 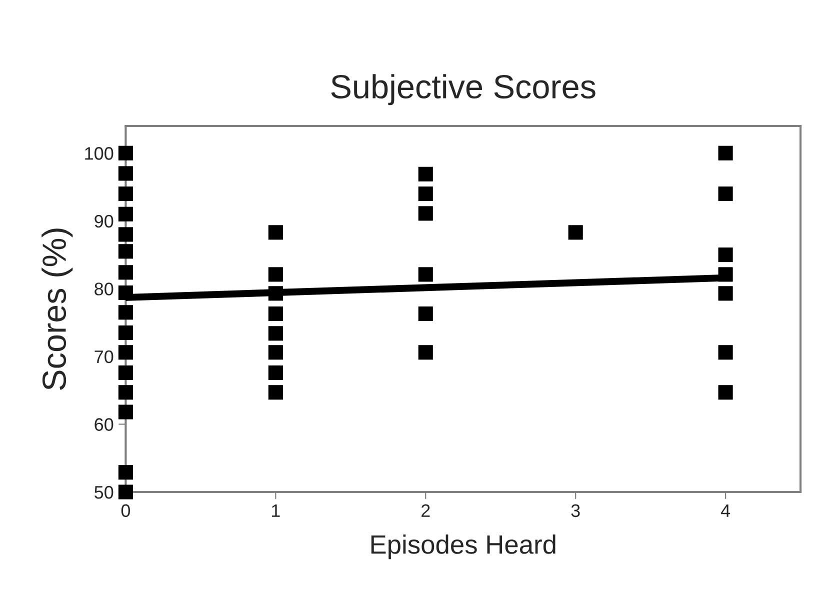 I want to click on x-tick-label: 4, so click(x=725, y=510).